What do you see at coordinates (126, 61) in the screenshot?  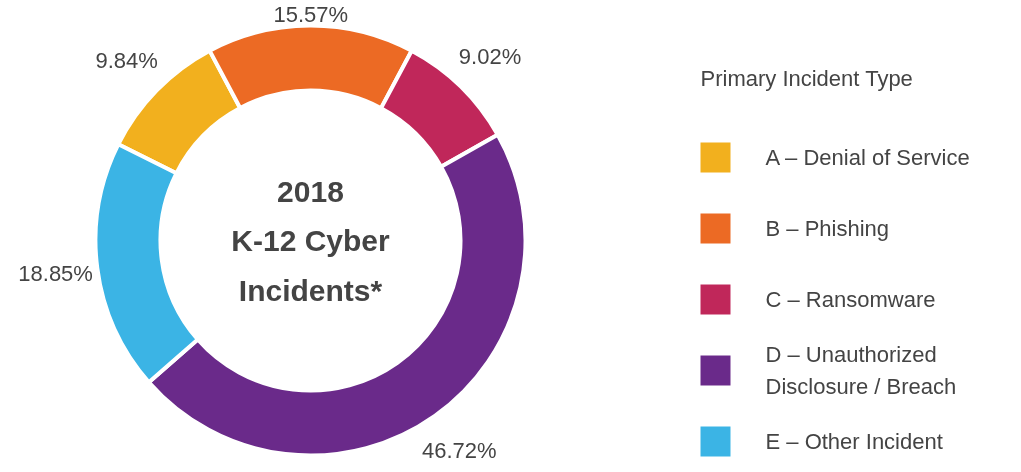 I see `data-label: 9.84%` at bounding box center [126, 61].